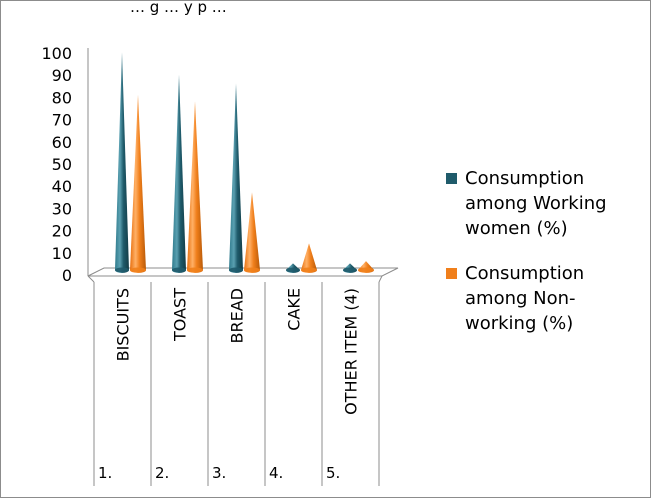 The image size is (653, 500). Describe the element at coordinates (105, 473) in the screenshot. I see `category-number: 1.` at that location.